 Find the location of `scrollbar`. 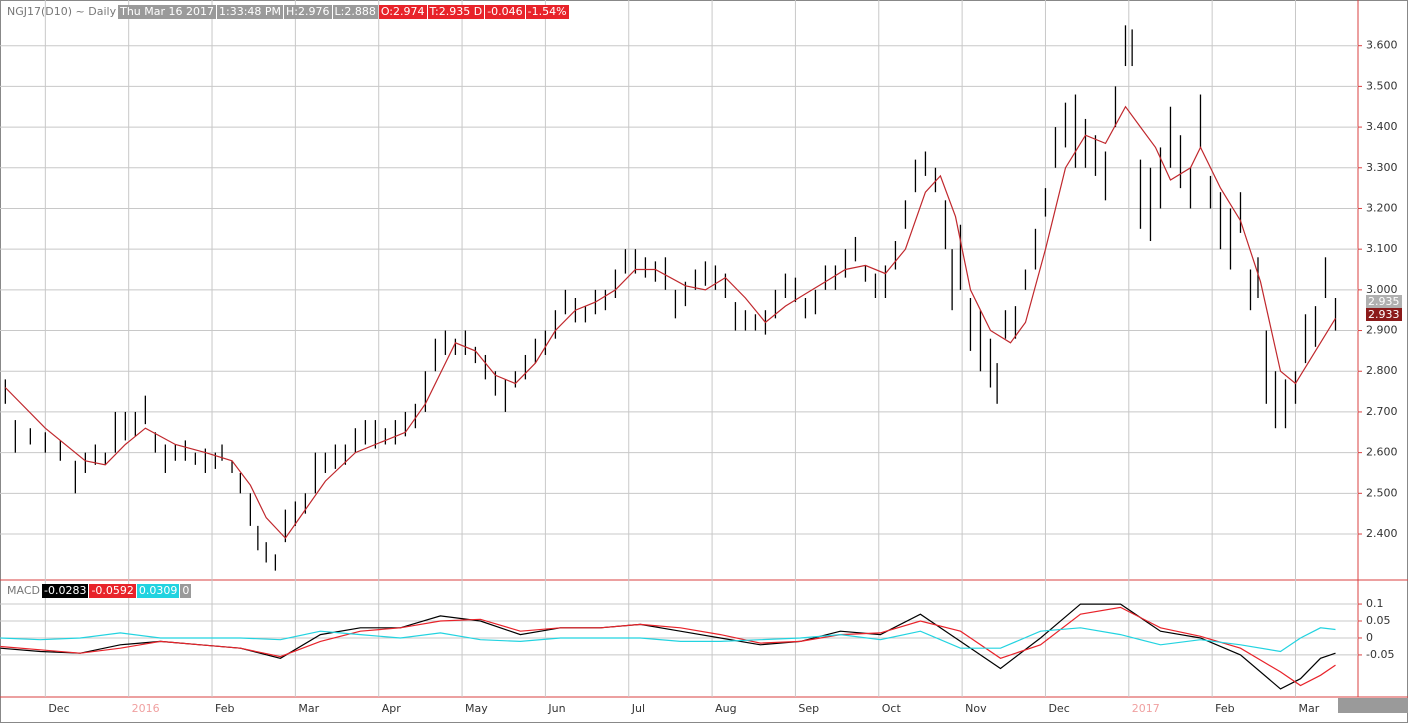

scrollbar is located at coordinates (1373, 705).